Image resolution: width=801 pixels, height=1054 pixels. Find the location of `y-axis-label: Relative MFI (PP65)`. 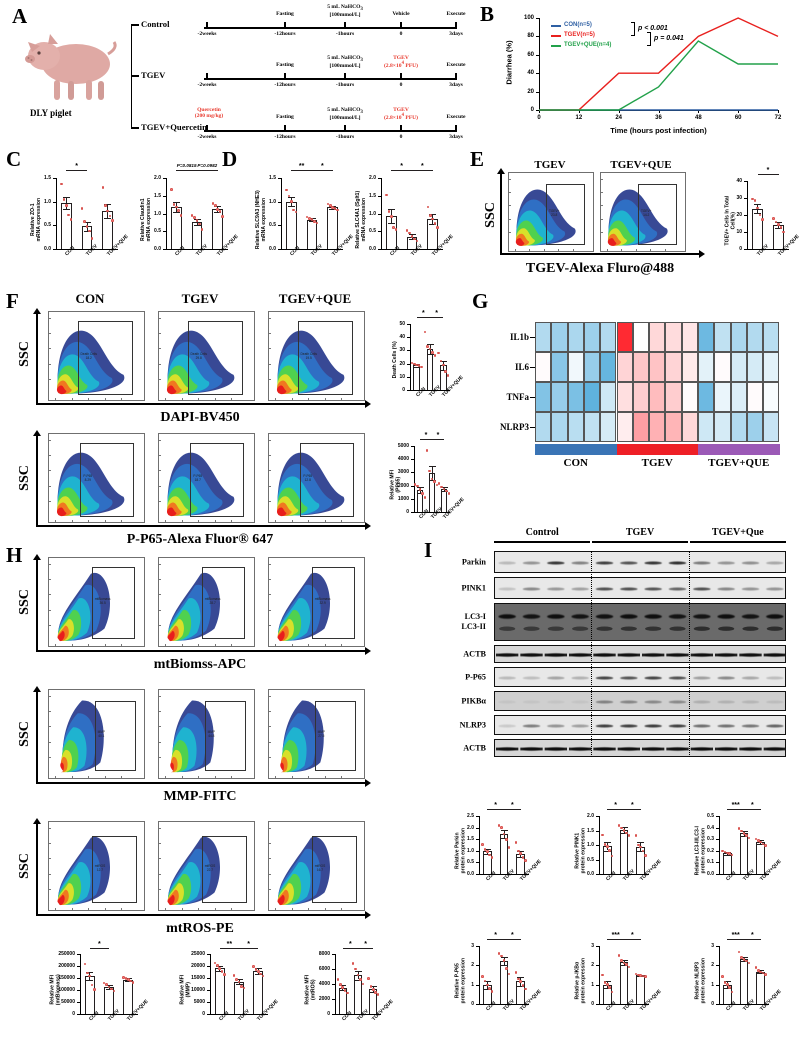

y-axis-label: Relative MFI (PP65) is located at coordinates (395, 484).